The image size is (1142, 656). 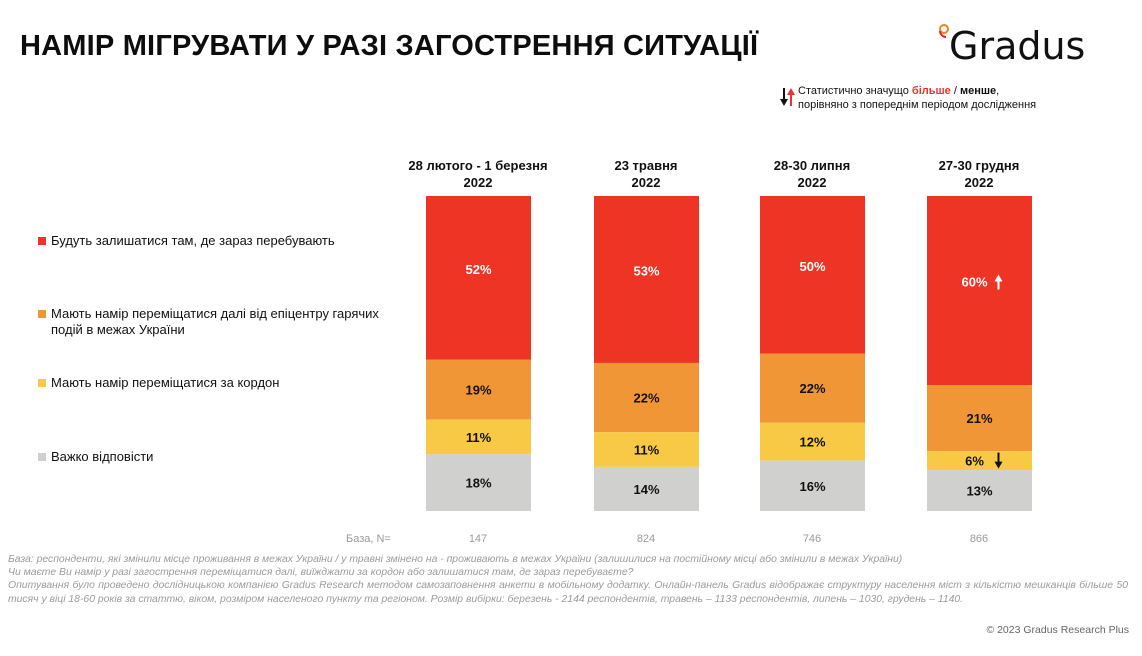 I want to click on data-label: 6%, so click(x=974, y=461).